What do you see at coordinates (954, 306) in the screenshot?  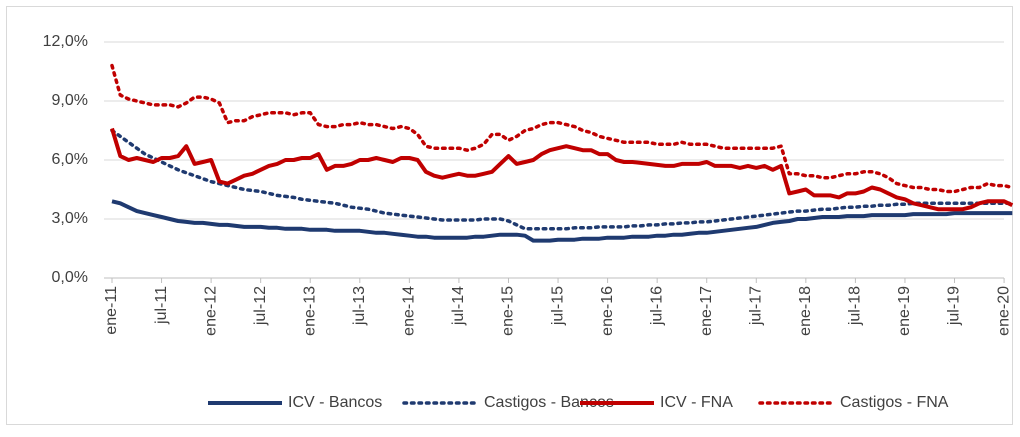 I see `x-tick-label: jul-19` at bounding box center [954, 306].